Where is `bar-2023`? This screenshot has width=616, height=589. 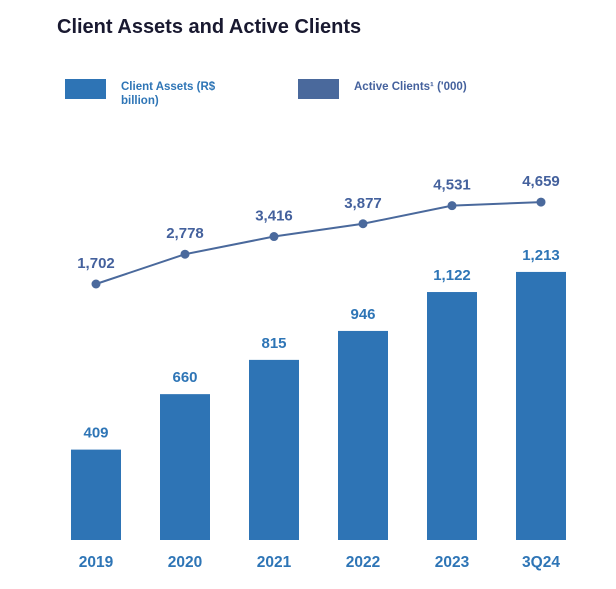
bar-2023 is located at coordinates (452, 416).